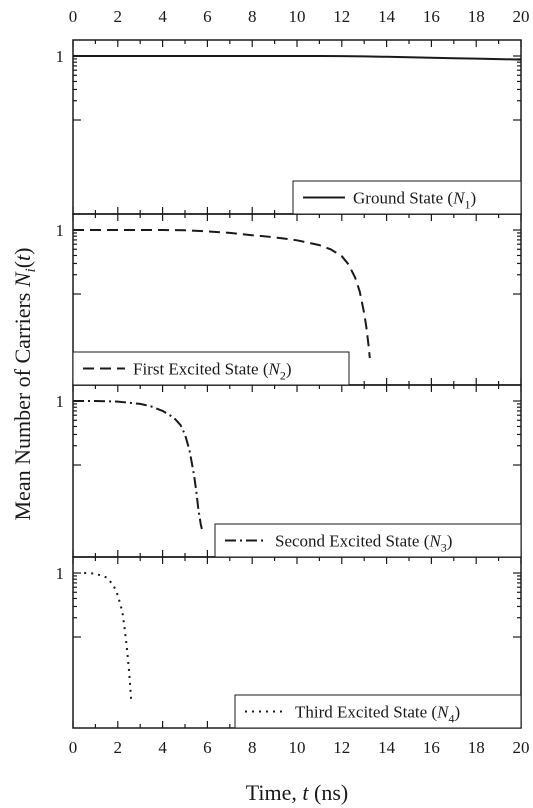 This screenshot has height=808, width=533. I want to click on x-tick-label-top: 0, so click(73, 16).